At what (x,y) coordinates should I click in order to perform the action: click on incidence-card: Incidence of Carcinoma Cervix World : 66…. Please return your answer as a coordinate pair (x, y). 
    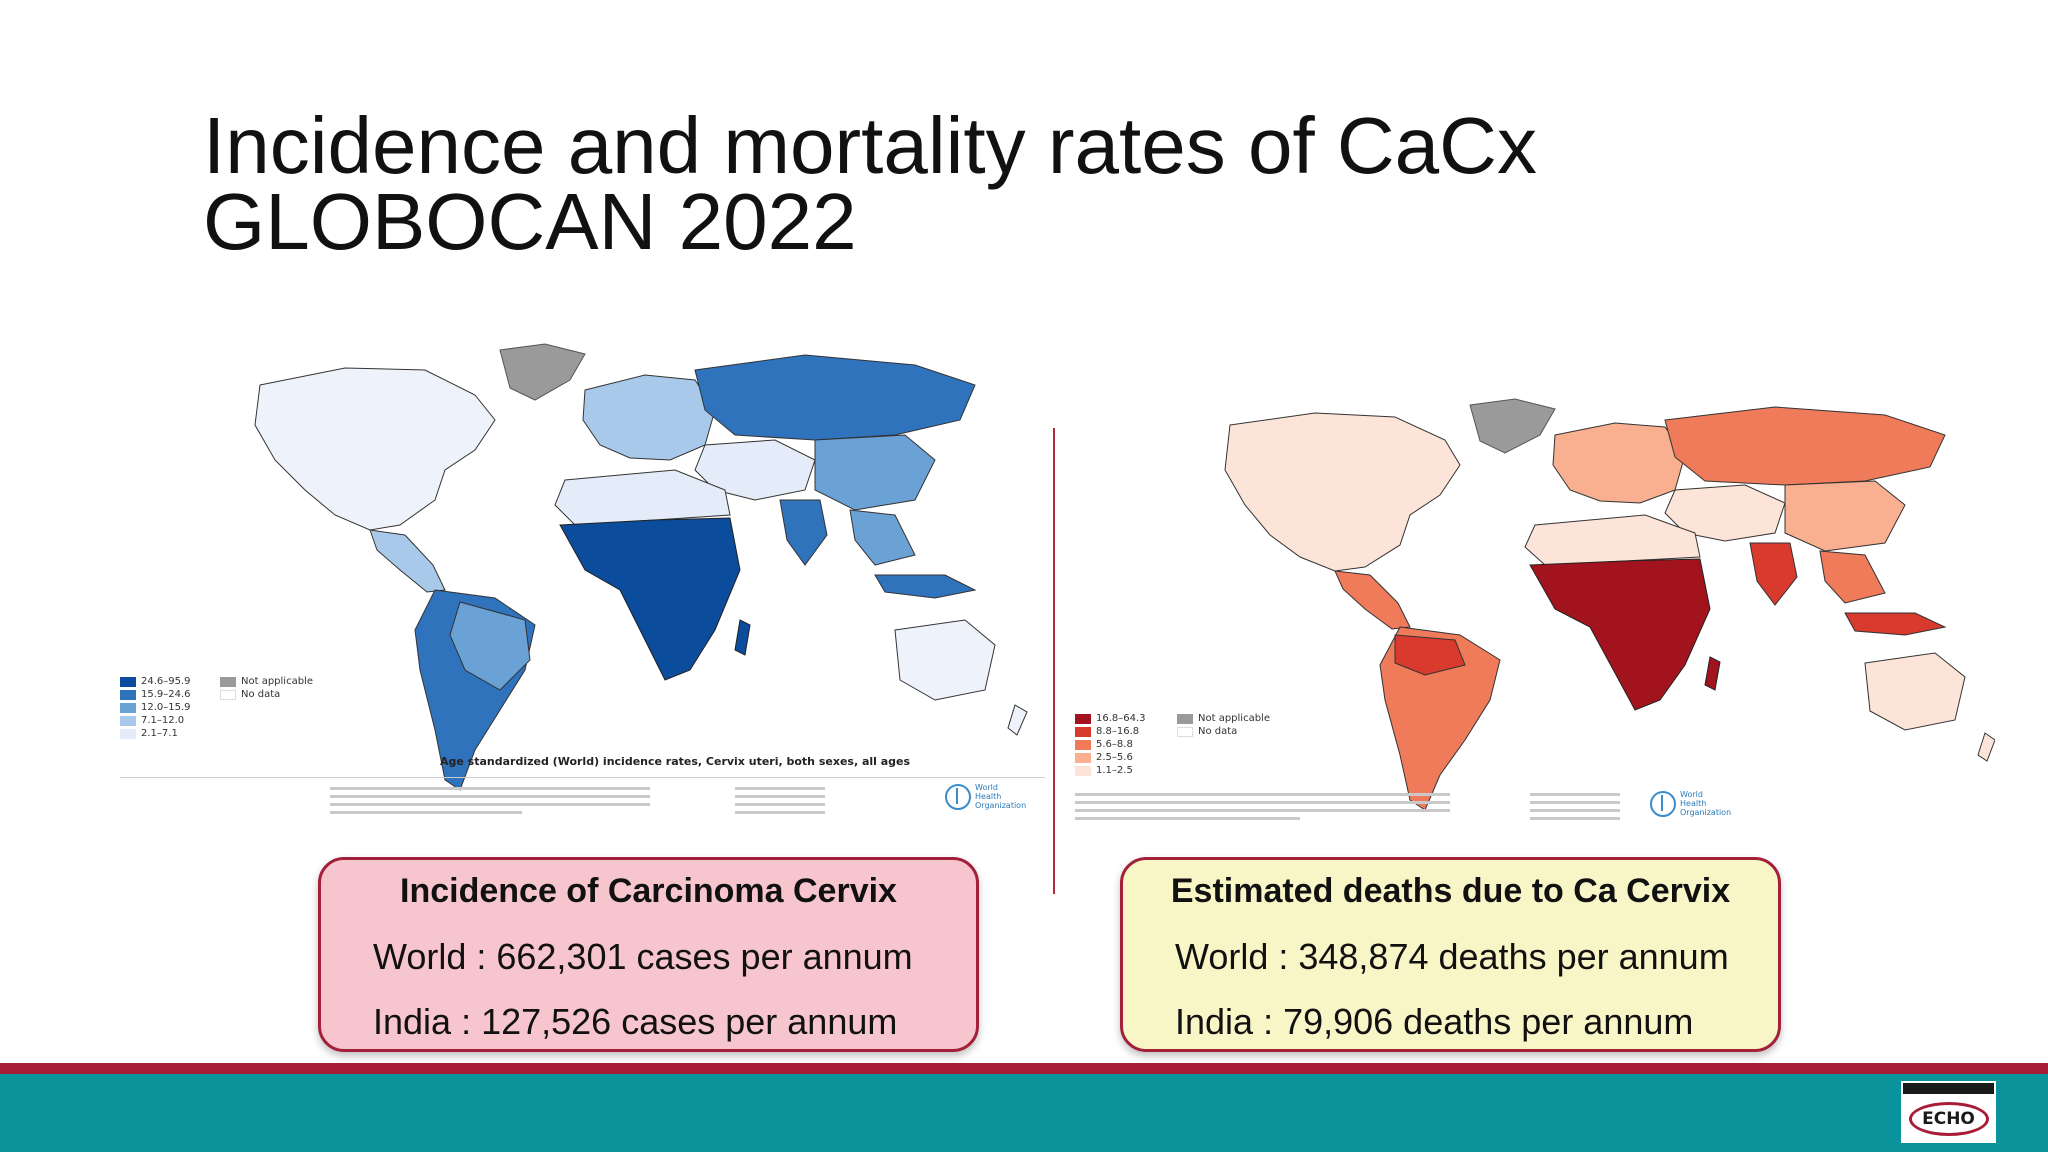
    Looking at the image, I should click on (648, 954).